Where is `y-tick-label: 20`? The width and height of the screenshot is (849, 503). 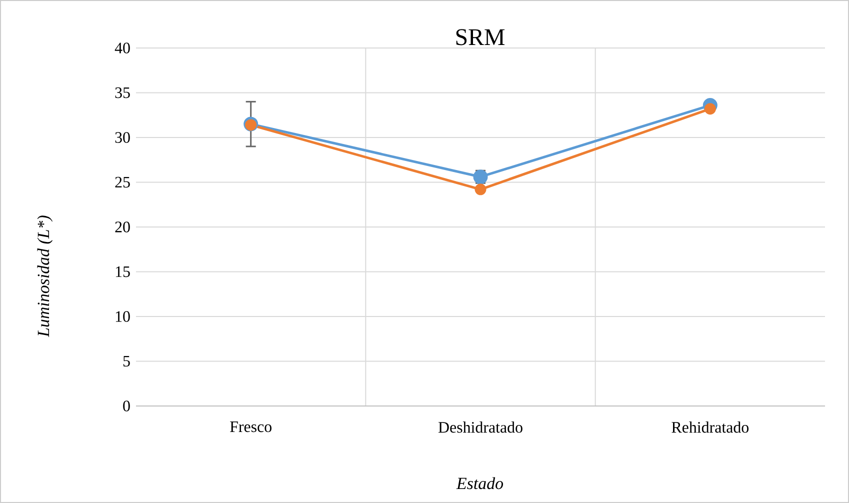 y-tick-label: 20 is located at coordinates (122, 227).